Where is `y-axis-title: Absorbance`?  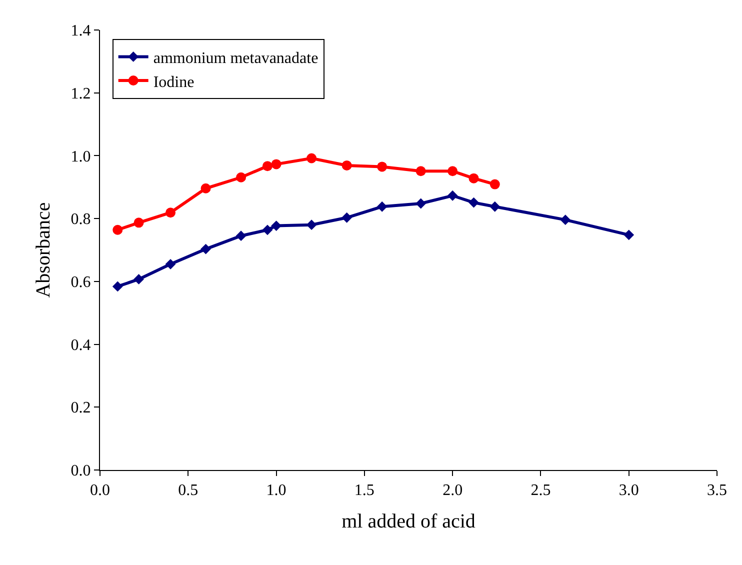
y-axis-title: Absorbance is located at coordinates (43, 250).